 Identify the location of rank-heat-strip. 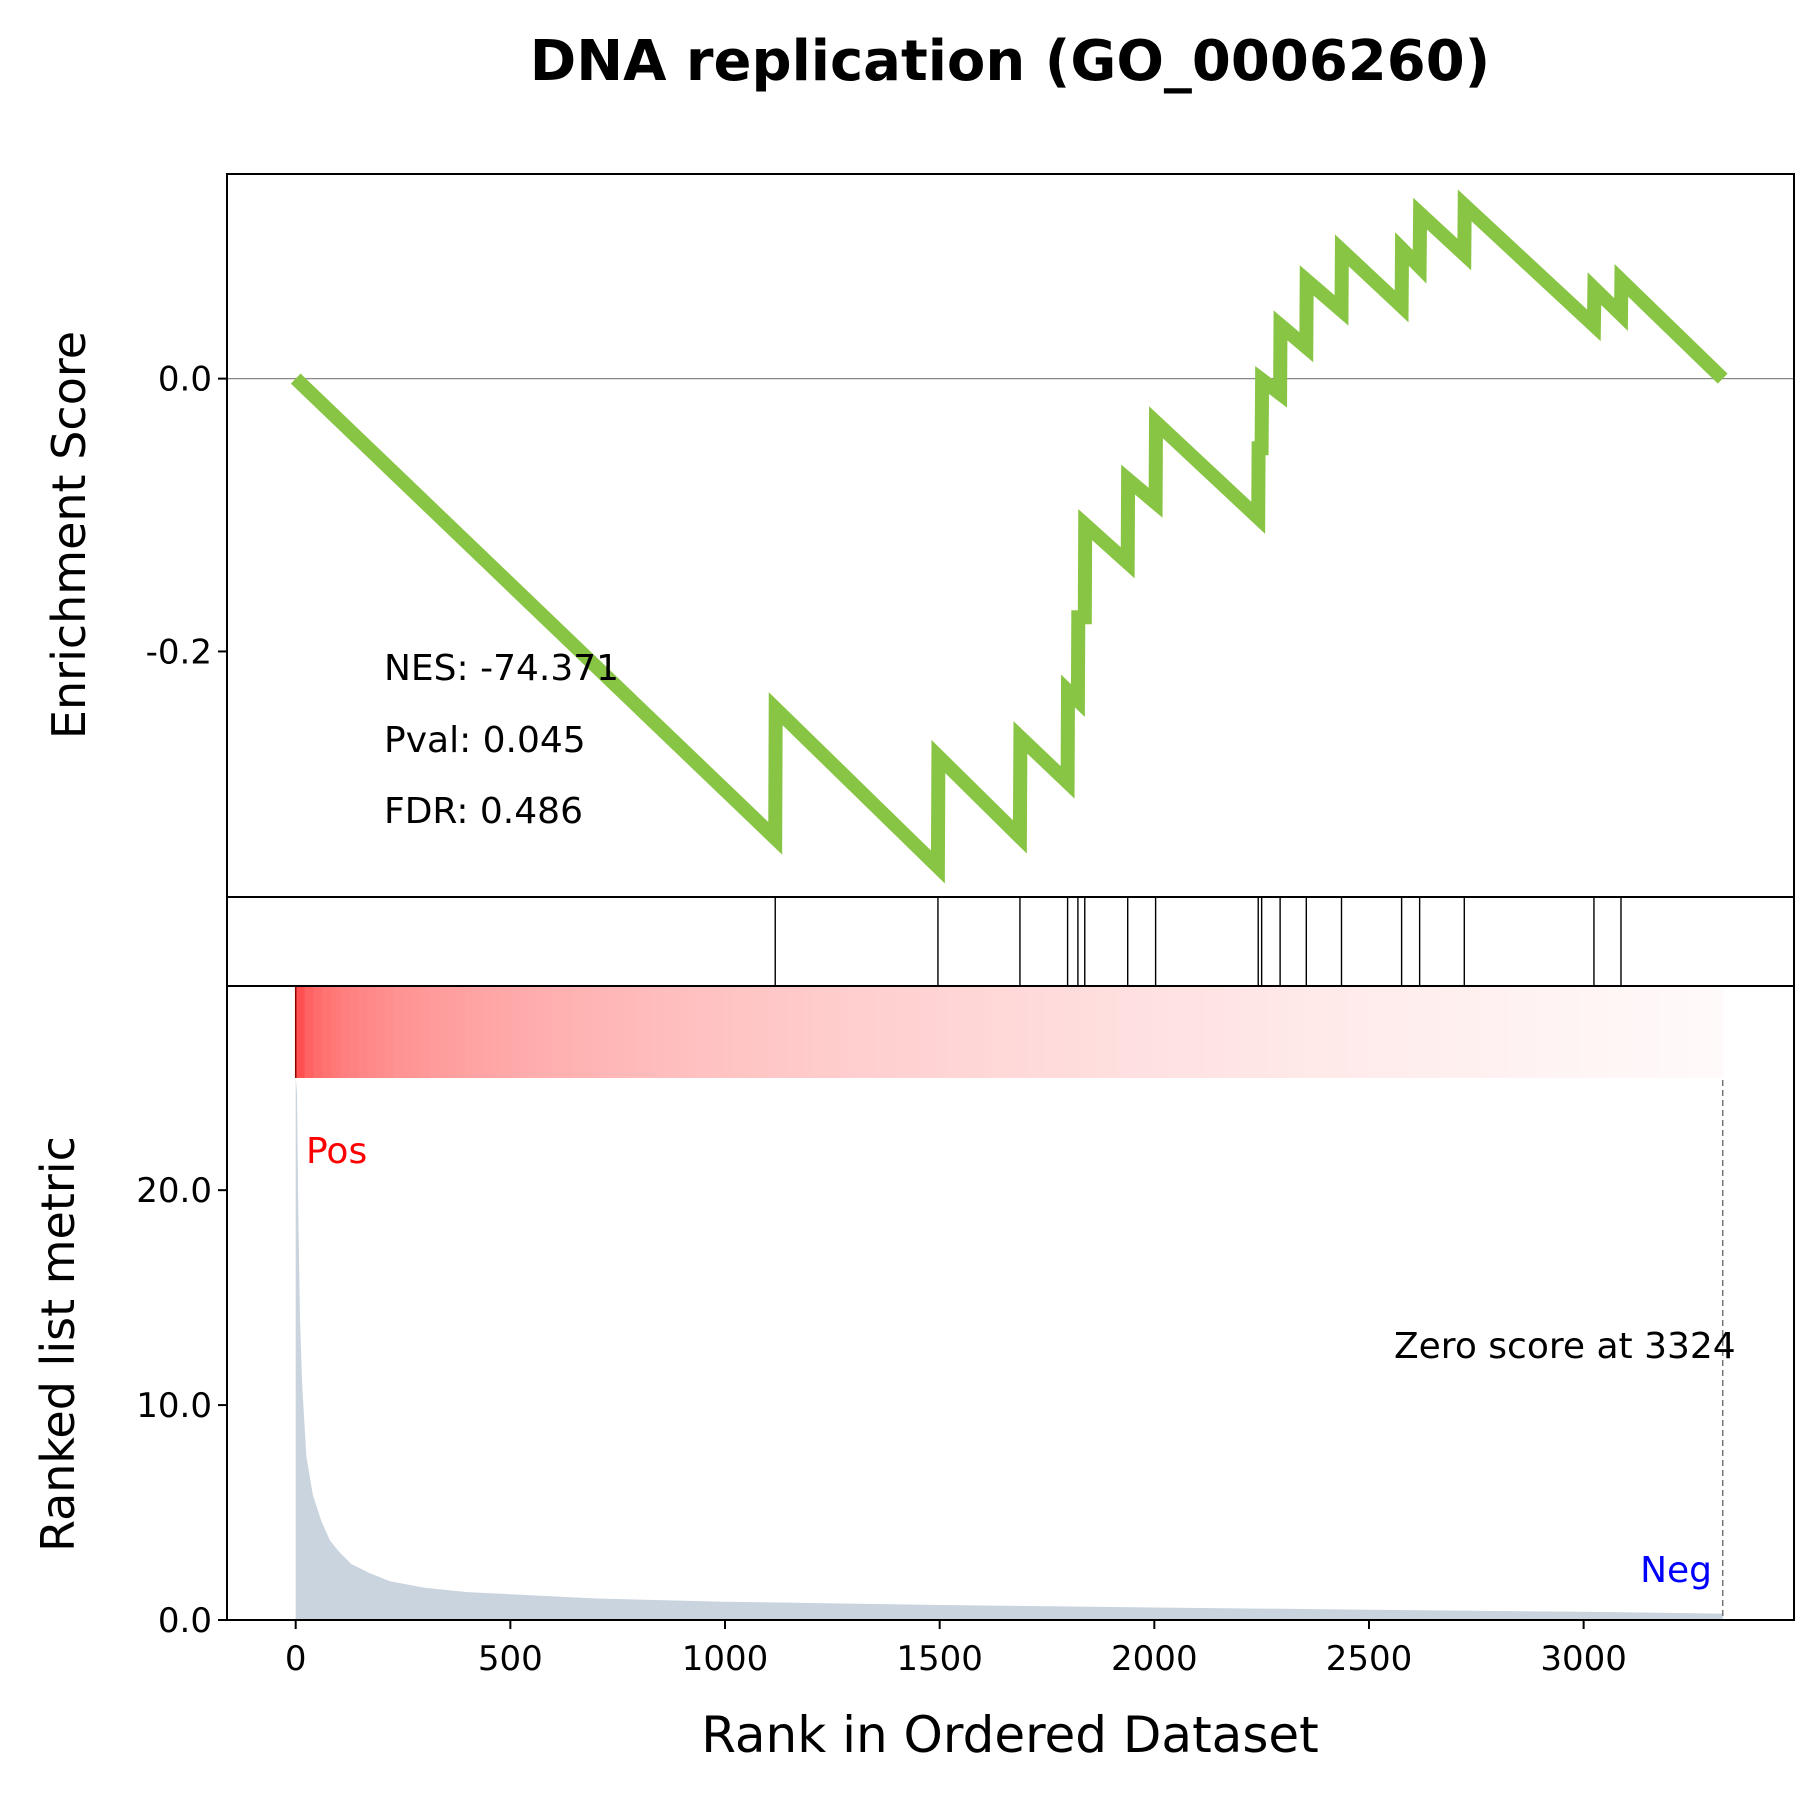
(1009, 1032).